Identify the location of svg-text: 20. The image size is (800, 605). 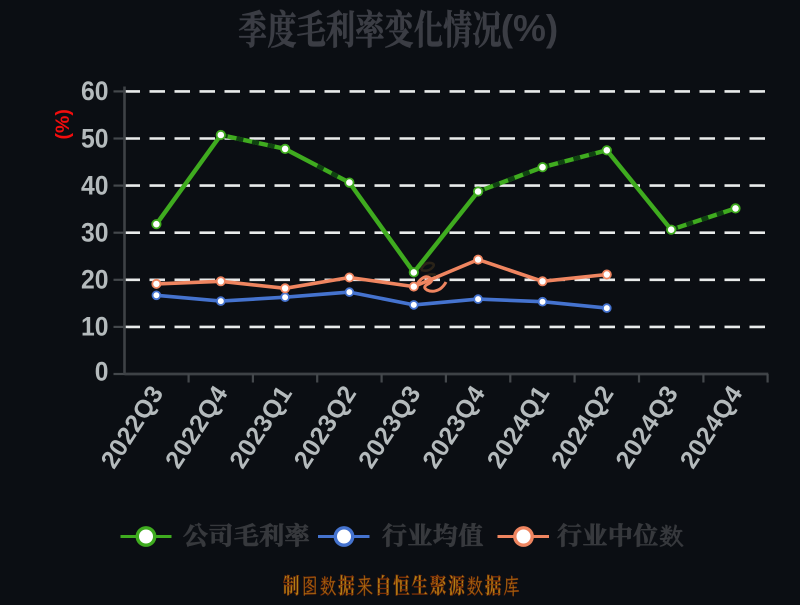
(95, 280).